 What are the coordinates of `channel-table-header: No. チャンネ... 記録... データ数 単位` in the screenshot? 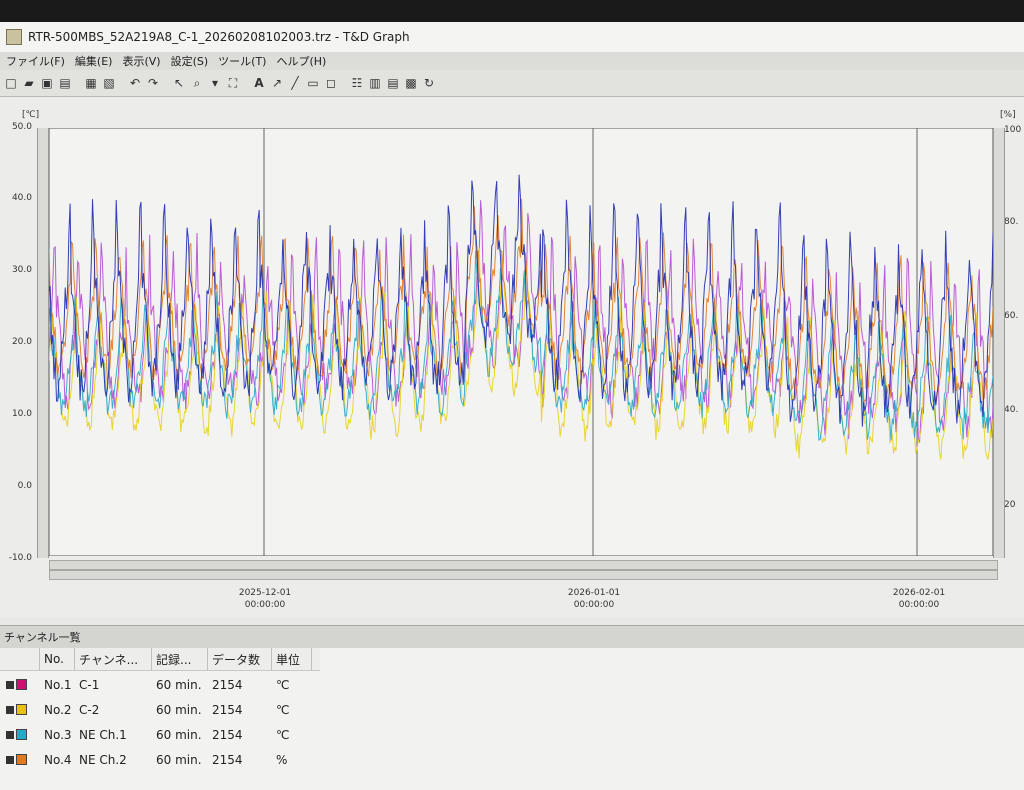 It's located at (160, 659).